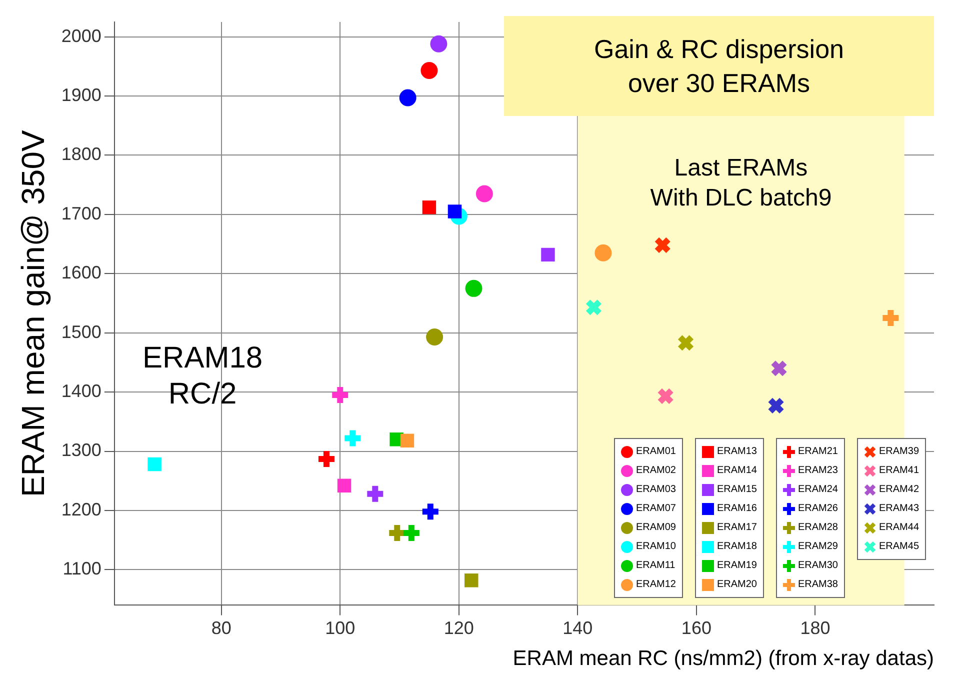 The image size is (955, 683). Describe the element at coordinates (723, 658) in the screenshot. I see `x-axis-title: ERAM mean RC (ns/mm2) (from x-ray datas)` at that location.